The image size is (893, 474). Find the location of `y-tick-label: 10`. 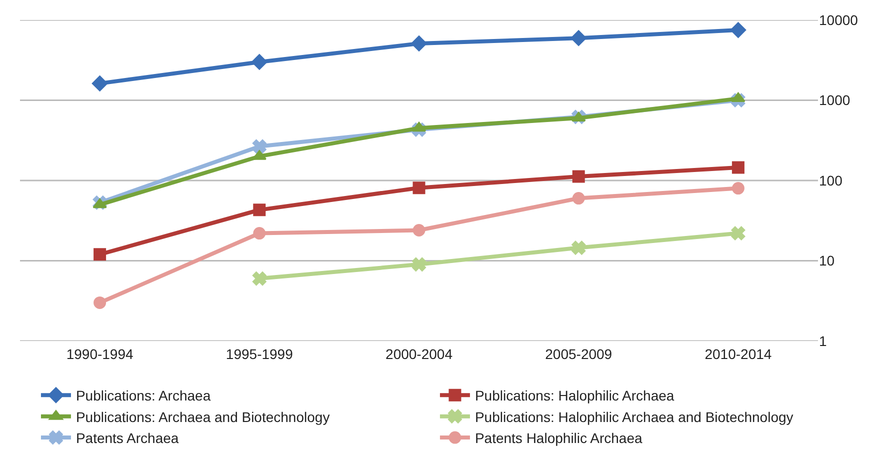

y-tick-label: 10 is located at coordinates (827, 260).